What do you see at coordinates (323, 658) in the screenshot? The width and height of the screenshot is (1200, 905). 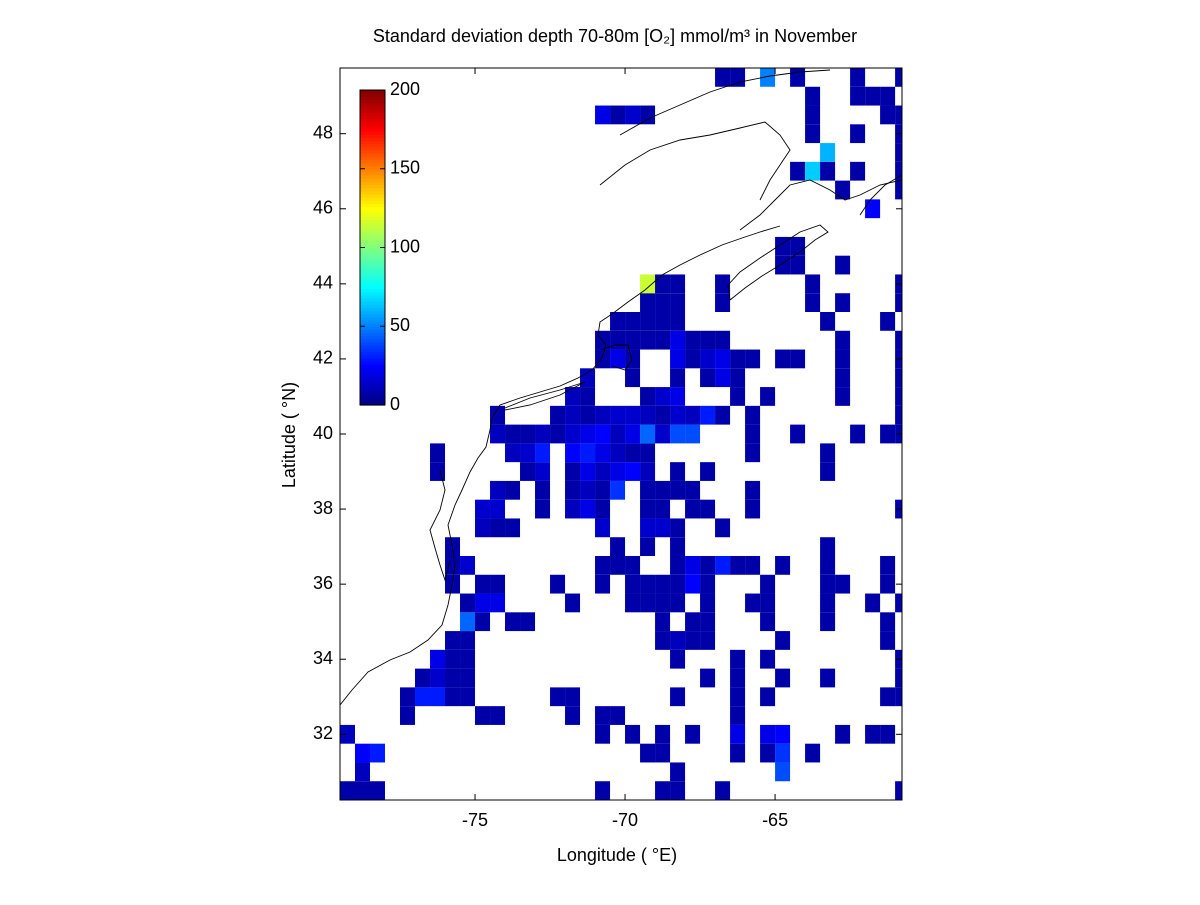 I see `y-tick-label: 34` at bounding box center [323, 658].